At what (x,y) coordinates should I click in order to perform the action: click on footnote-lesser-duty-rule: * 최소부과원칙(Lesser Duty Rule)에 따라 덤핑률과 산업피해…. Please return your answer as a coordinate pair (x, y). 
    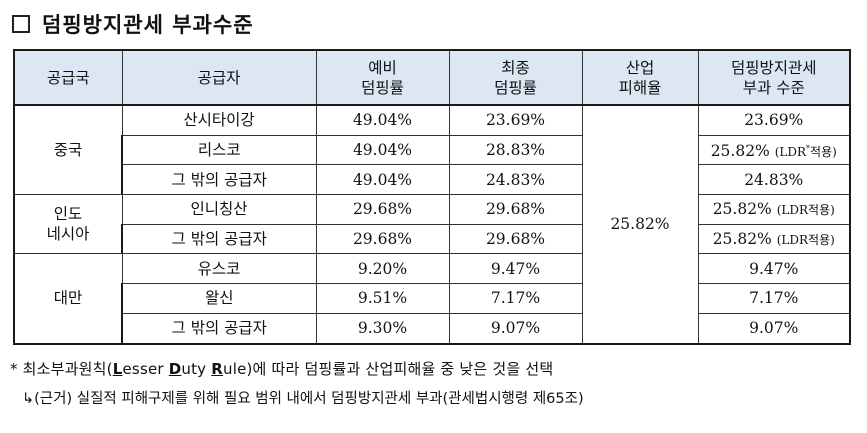
    Looking at the image, I should click on (282, 369).